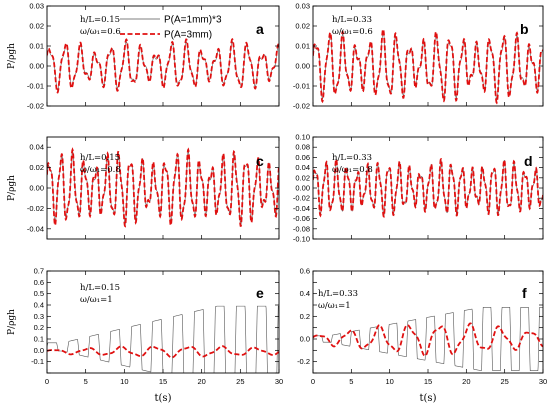 This screenshot has width=550, height=419. What do you see at coordinates (302, 157) in the screenshot?
I see `y-tick-label: 0.06` at bounding box center [302, 157].